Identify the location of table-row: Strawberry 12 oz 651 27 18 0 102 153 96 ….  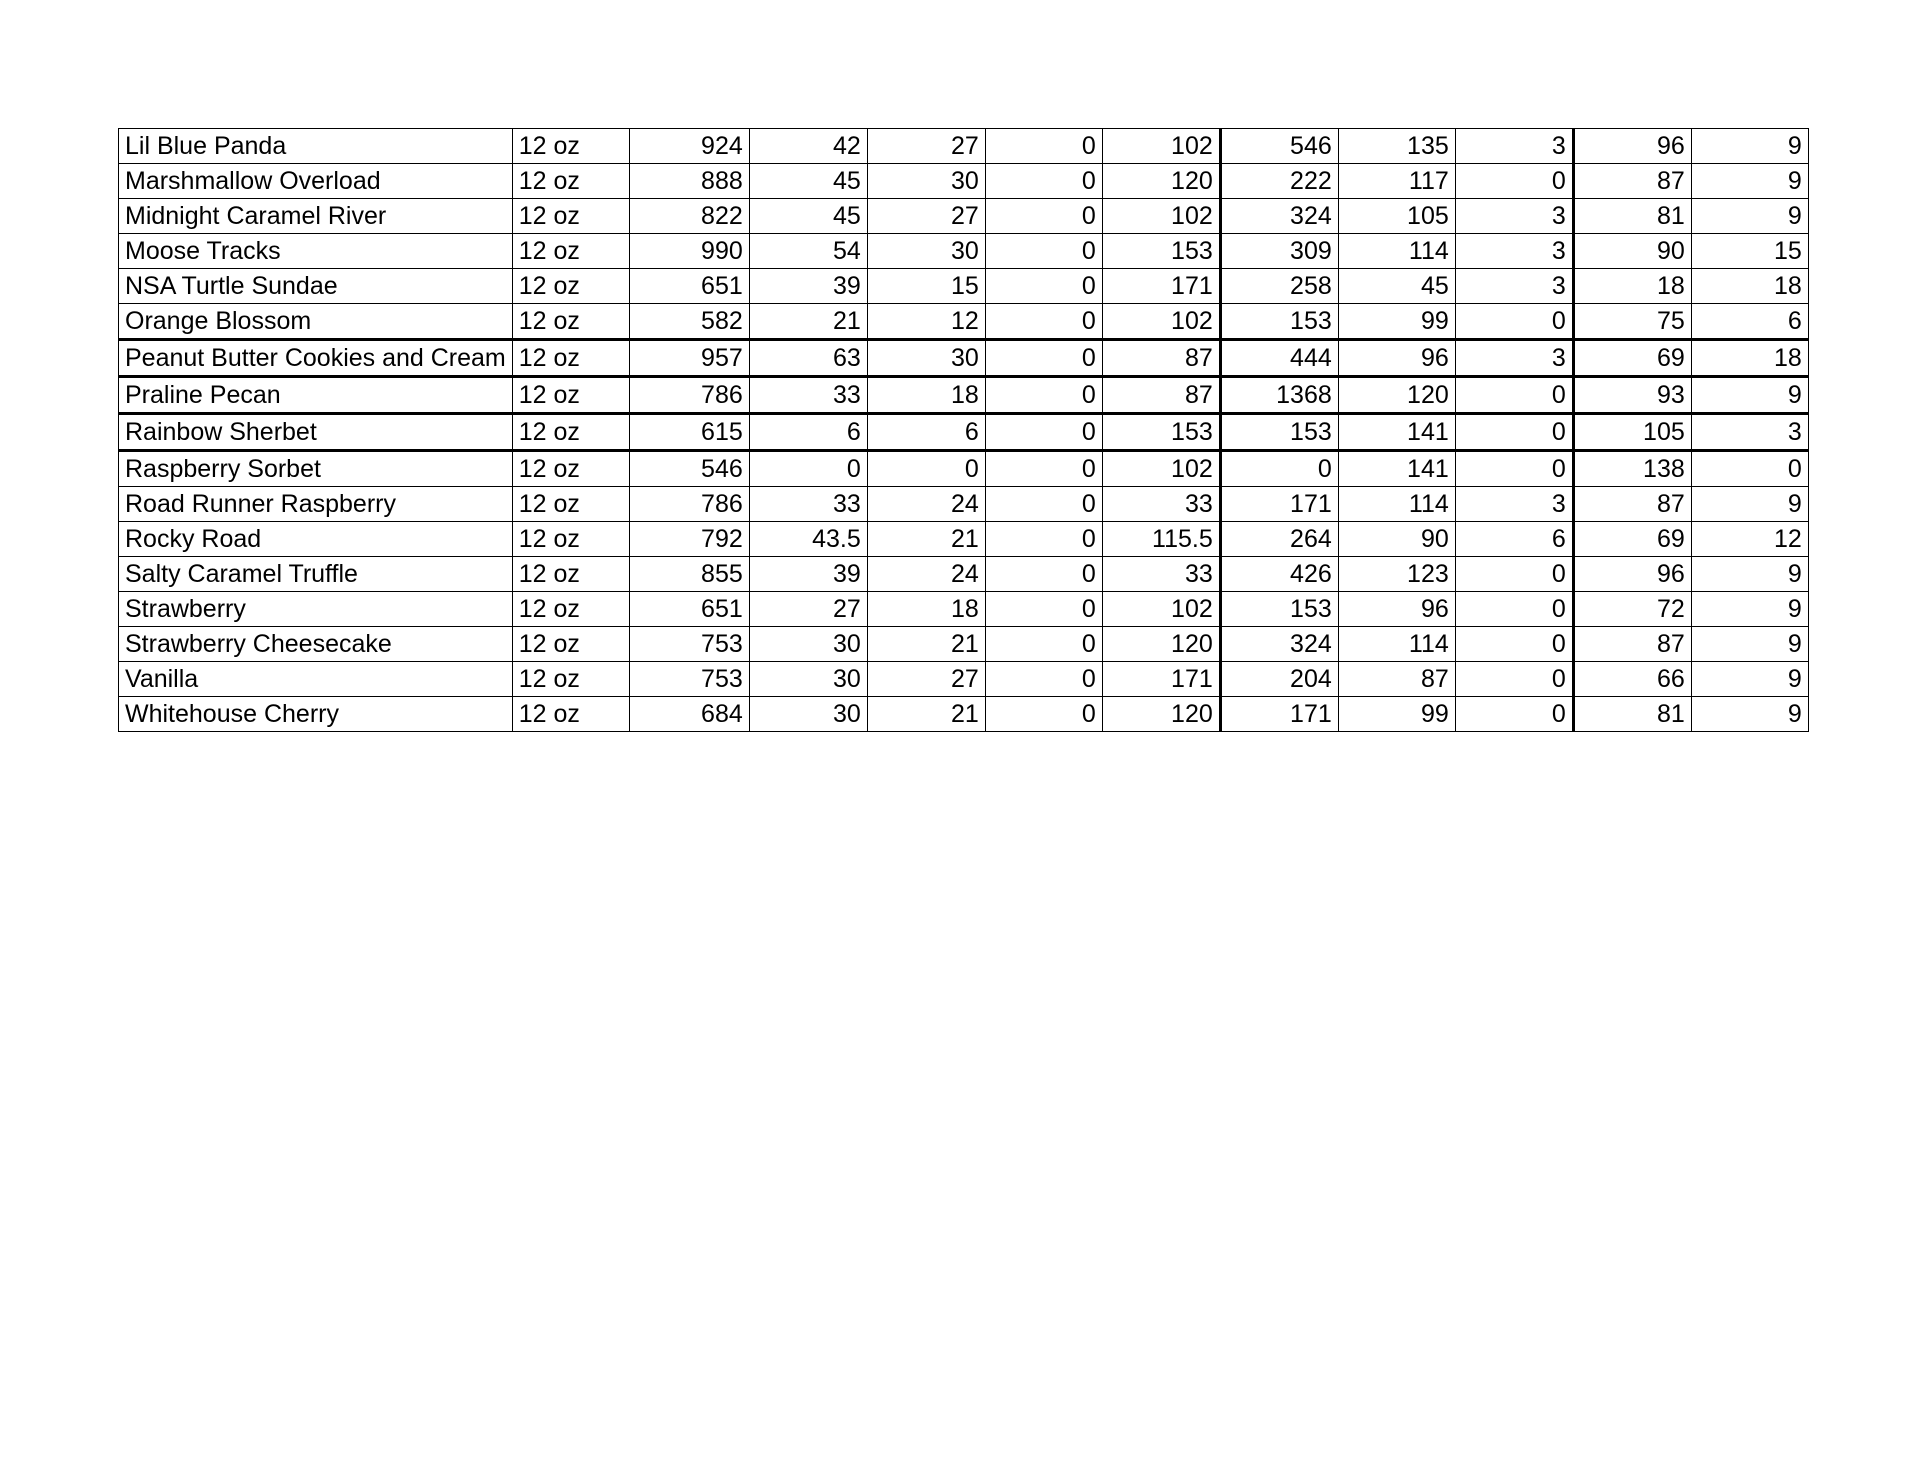
(963, 609).